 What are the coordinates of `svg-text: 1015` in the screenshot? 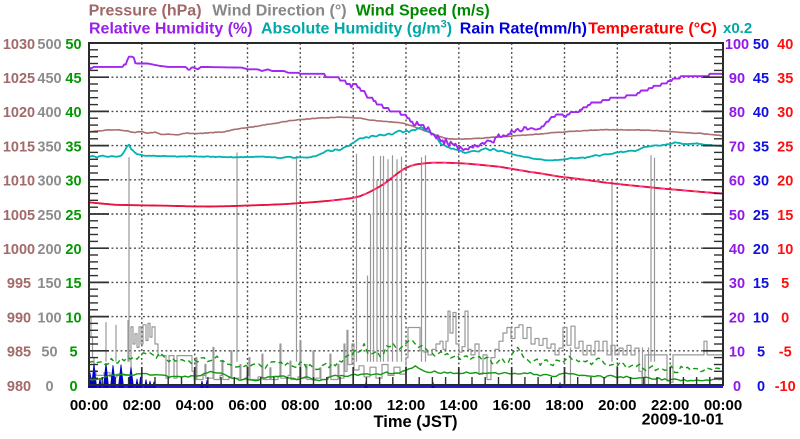 It's located at (19, 147).